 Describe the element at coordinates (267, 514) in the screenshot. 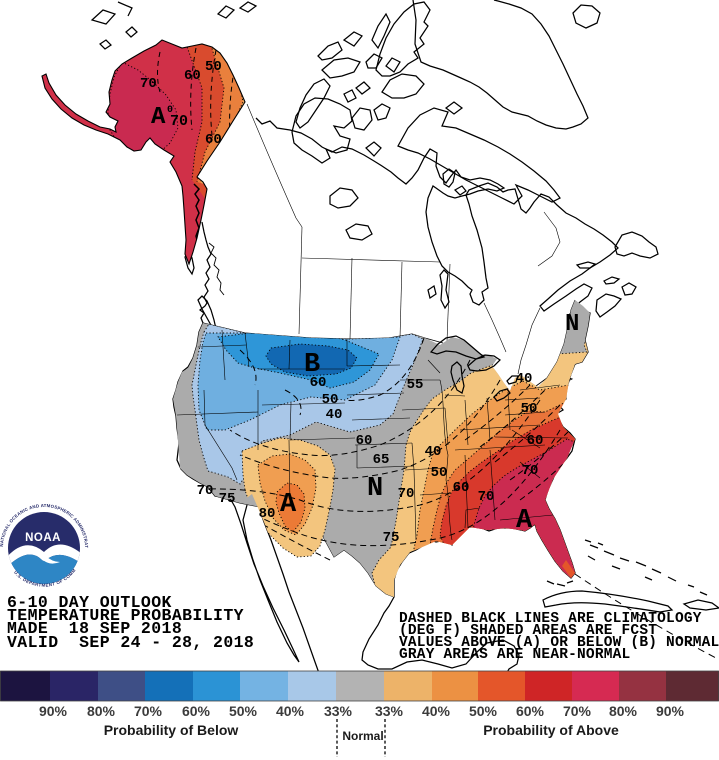

I see `svg-text: 80` at that location.